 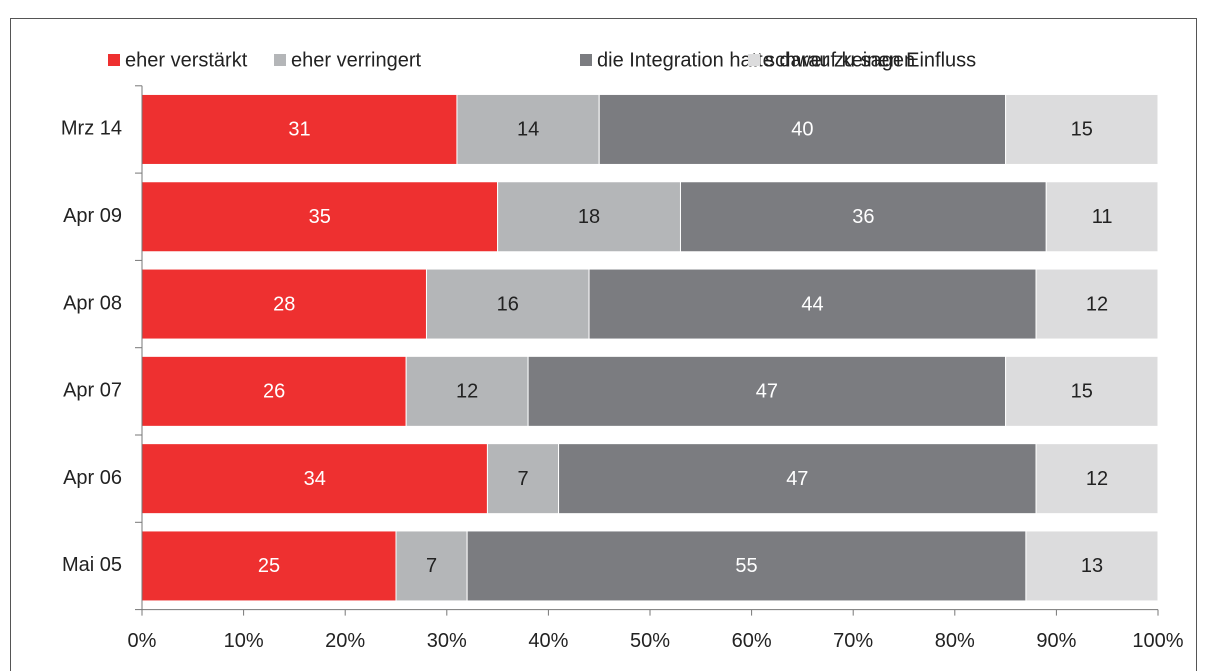 I want to click on x-tick-label: 10%, so click(x=244, y=641).